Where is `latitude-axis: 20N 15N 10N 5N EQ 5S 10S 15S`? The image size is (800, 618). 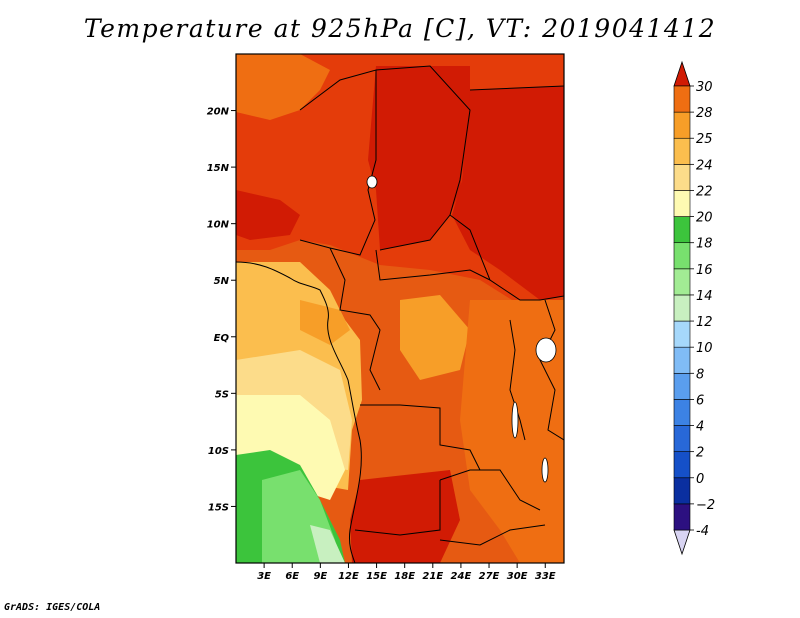
latitude-axis: 20N 15N 10N 5N EQ 5S 10S 15S is located at coordinates (221, 310).